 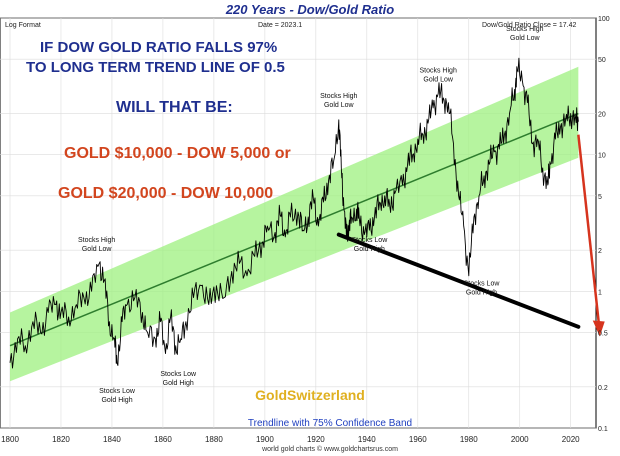 I want to click on headline-line-3: WILL THAT BE:, so click(x=174, y=107).